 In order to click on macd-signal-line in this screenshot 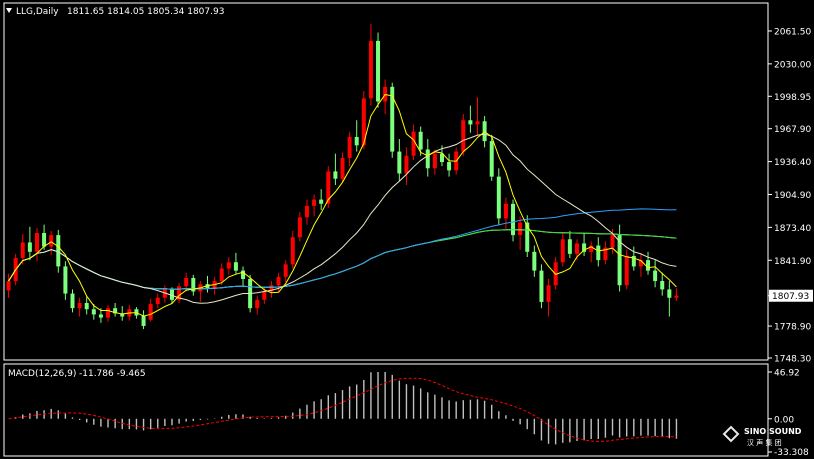, I will do `click(342, 410)`.